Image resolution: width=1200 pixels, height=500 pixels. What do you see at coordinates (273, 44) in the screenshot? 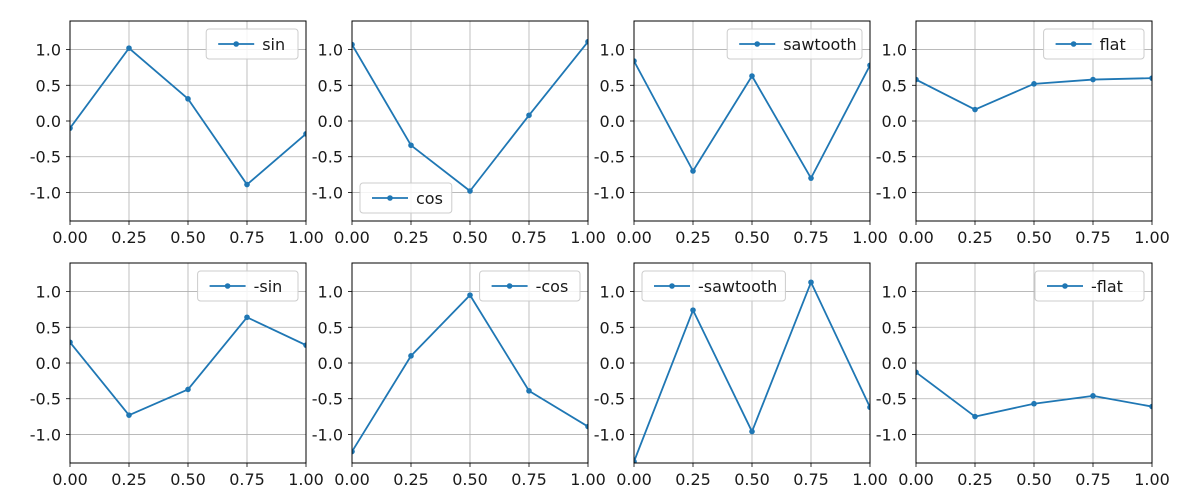
I see `legend-label: sin` at bounding box center [273, 44].